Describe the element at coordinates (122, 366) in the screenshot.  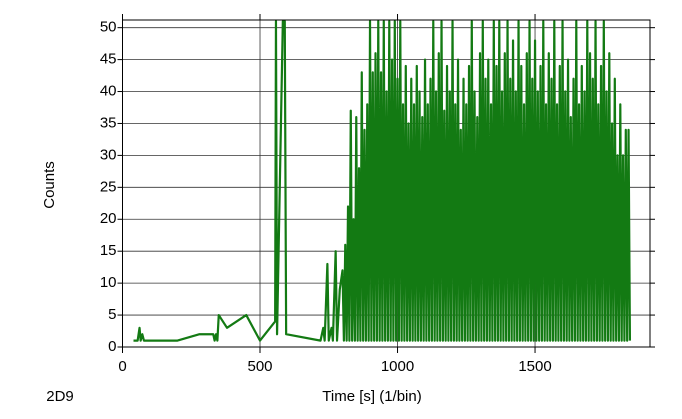
I see `x-tick-label: 0` at that location.